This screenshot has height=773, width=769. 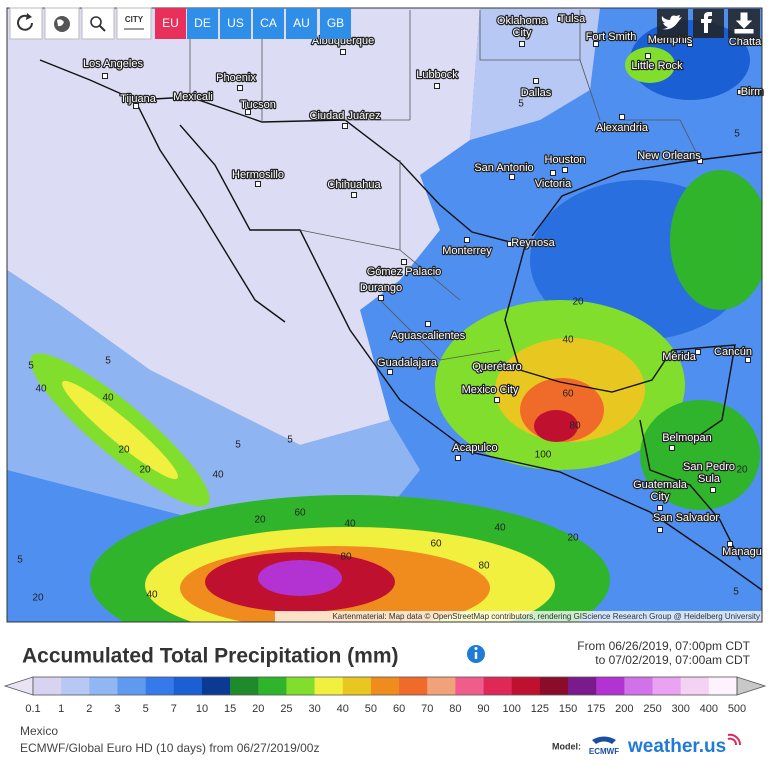 I want to click on region-button-label: DE, so click(x=202, y=23).